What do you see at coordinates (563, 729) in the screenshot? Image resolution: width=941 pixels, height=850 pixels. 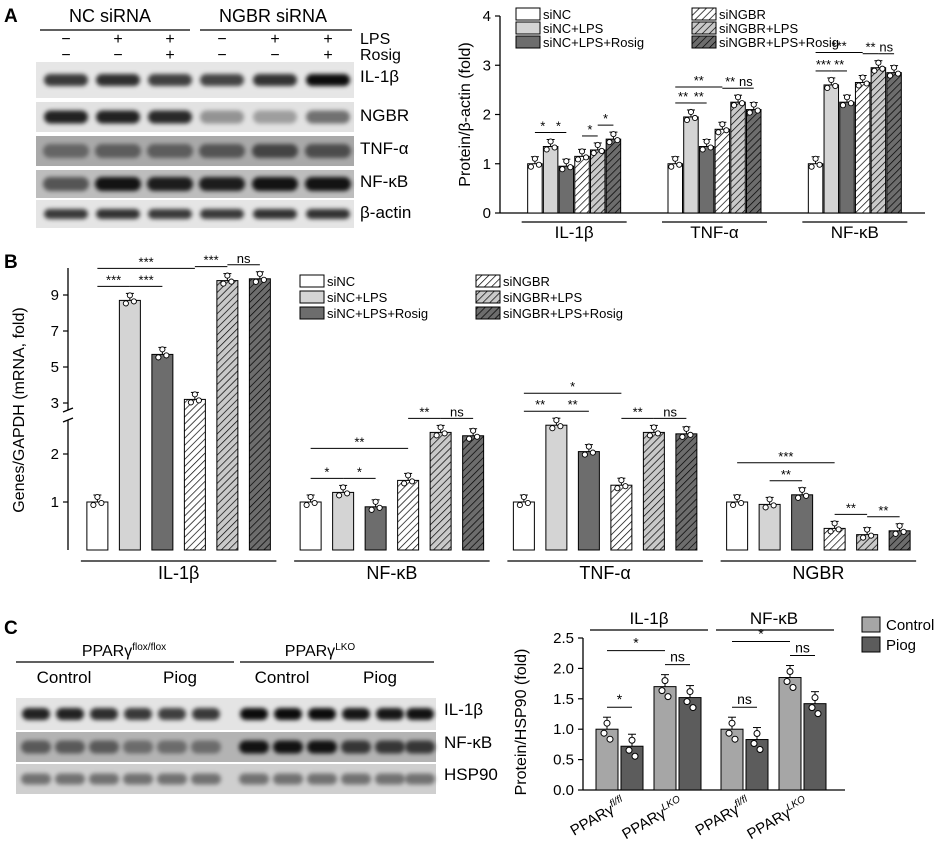 I see `y-tick-label: 1.0` at bounding box center [563, 729].